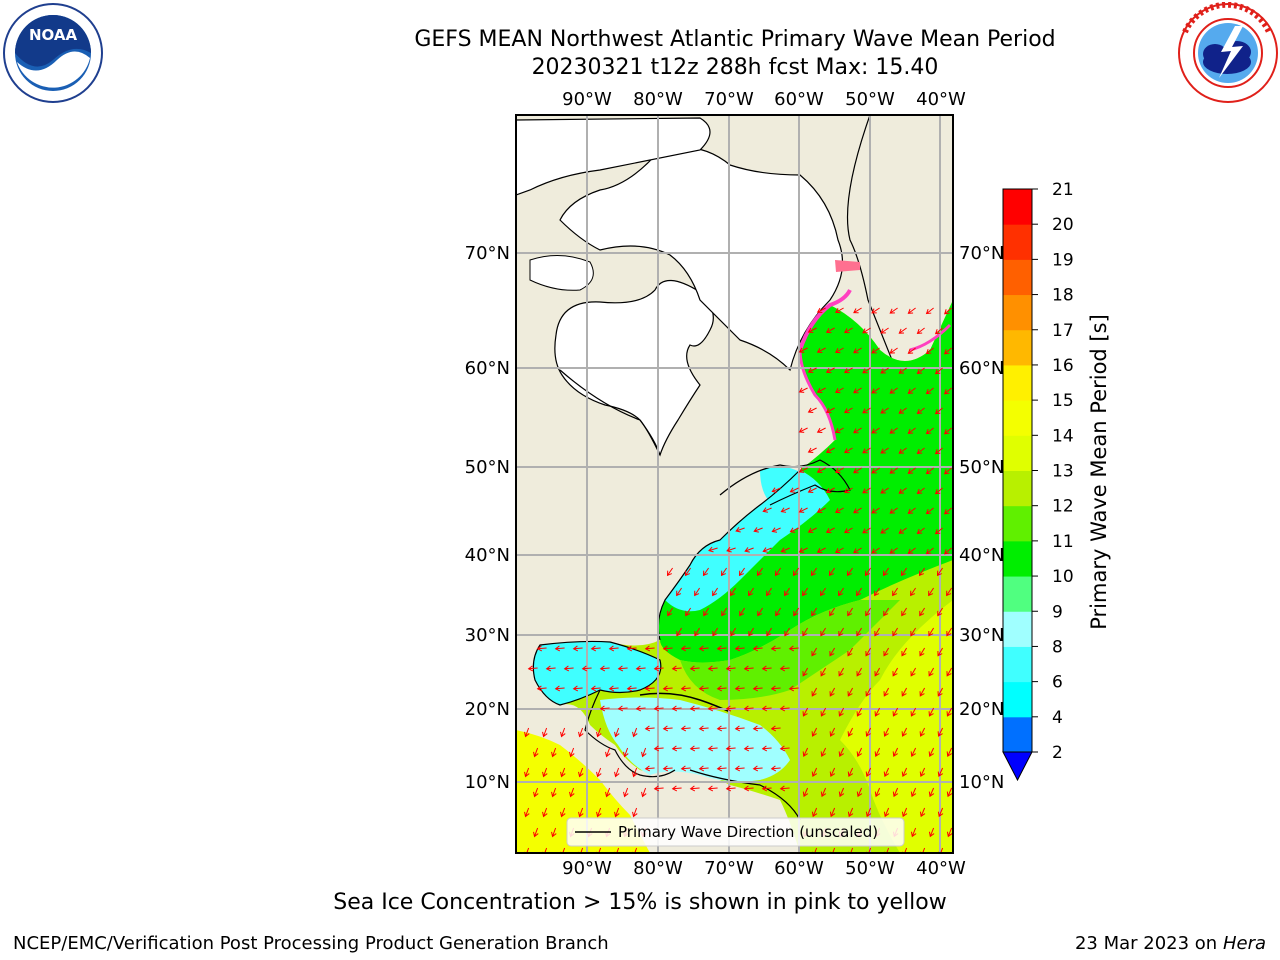 The height and width of the screenshot is (960, 1280). Describe the element at coordinates (748, 832) in the screenshot. I see `arrow-legend-label: Primary Wave Direction (unscaled)` at that location.